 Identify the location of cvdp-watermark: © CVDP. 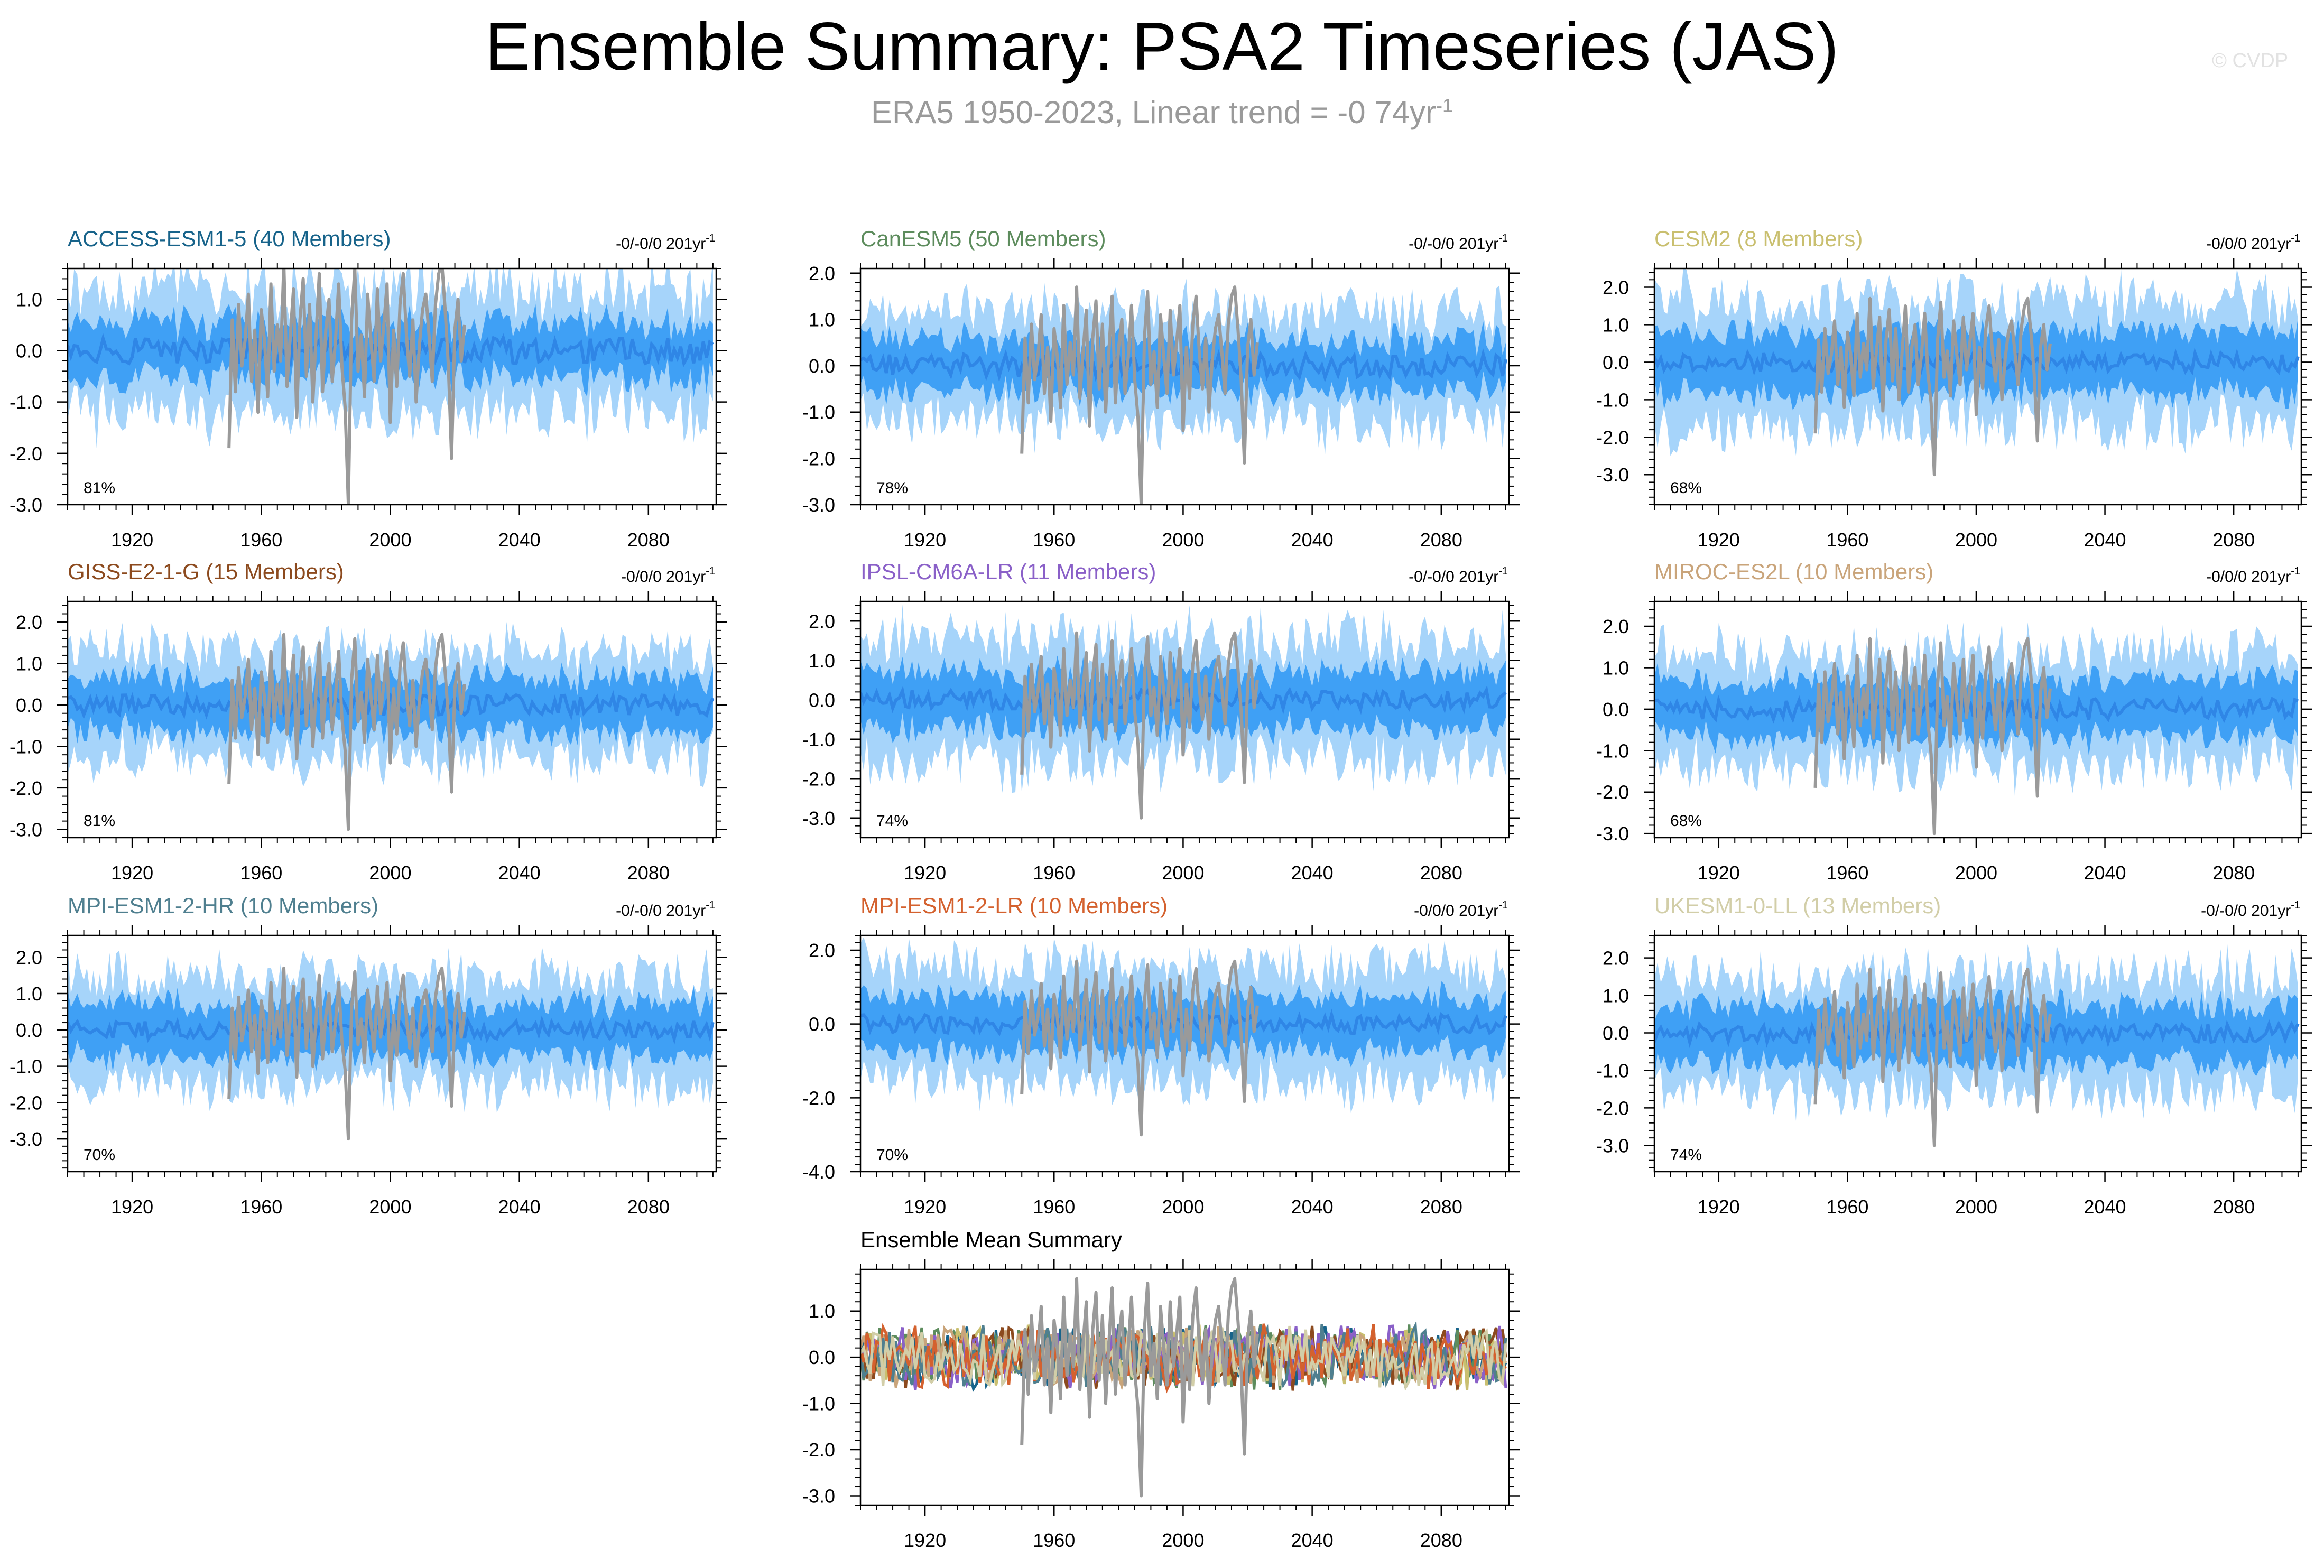
(2250, 61).